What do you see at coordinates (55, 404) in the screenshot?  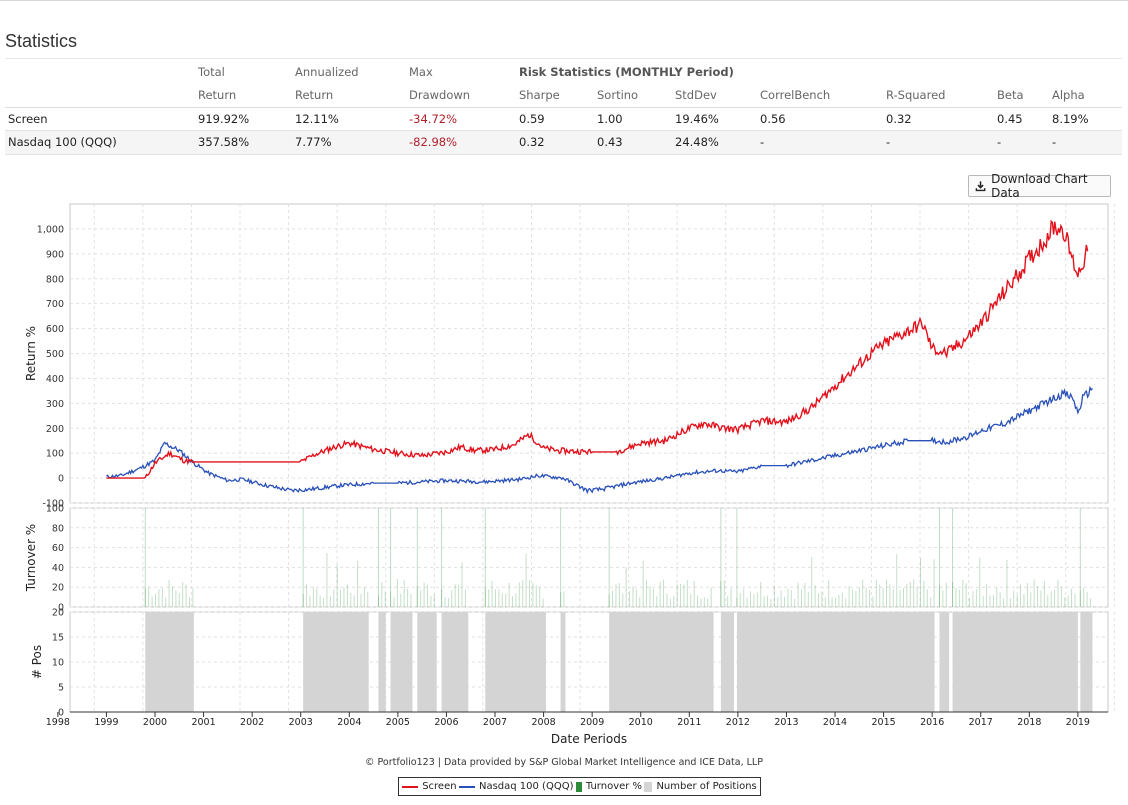 I see `y-tick-label: 300` at bounding box center [55, 404].